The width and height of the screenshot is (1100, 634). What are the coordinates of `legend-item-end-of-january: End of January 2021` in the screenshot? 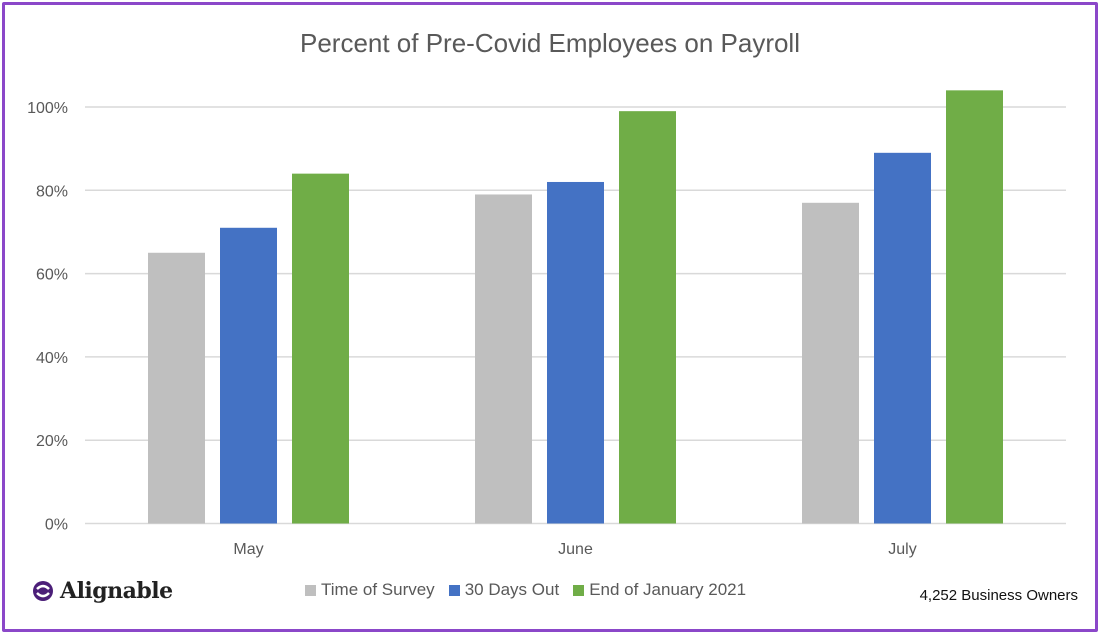 It's located at (659, 590).